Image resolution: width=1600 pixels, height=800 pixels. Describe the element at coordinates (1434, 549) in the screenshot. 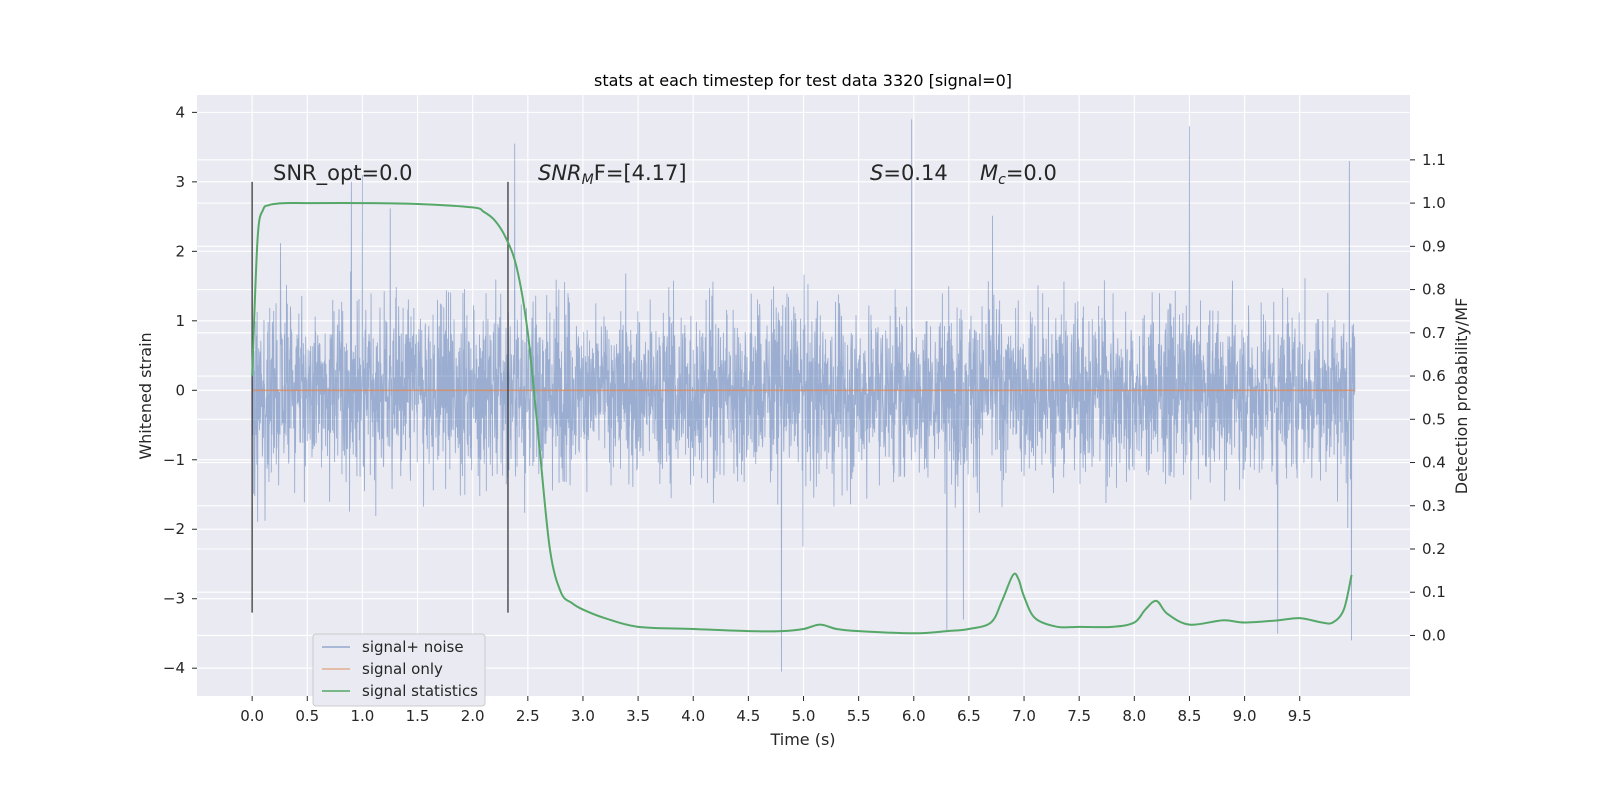

I see `y-right-tick-label: 0.2` at that location.